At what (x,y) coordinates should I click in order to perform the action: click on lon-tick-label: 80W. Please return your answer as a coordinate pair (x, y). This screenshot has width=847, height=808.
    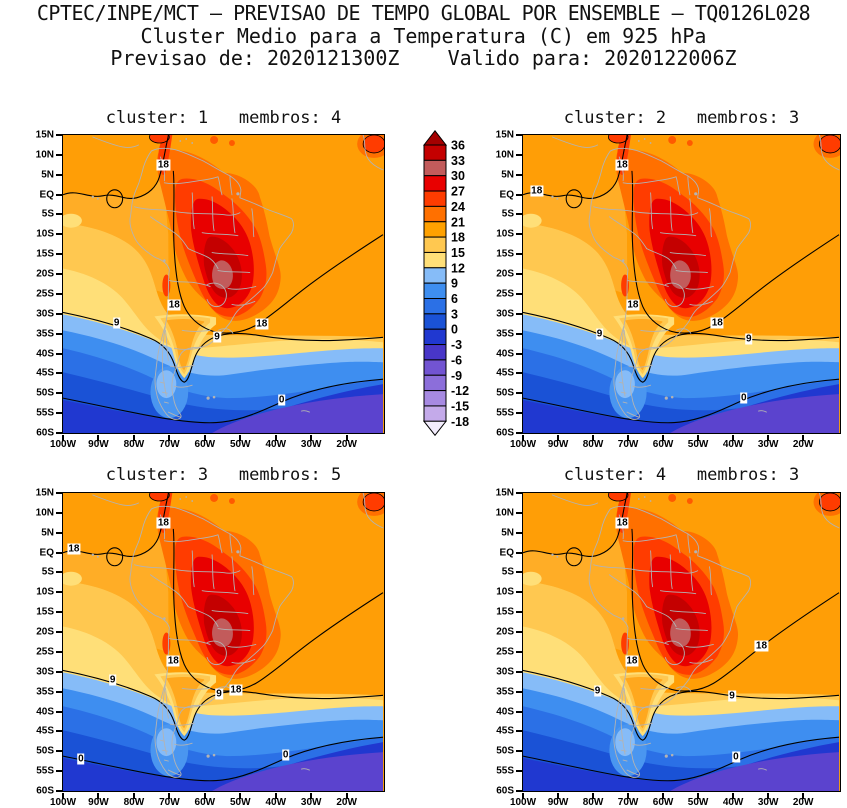
    Looking at the image, I should click on (593, 444).